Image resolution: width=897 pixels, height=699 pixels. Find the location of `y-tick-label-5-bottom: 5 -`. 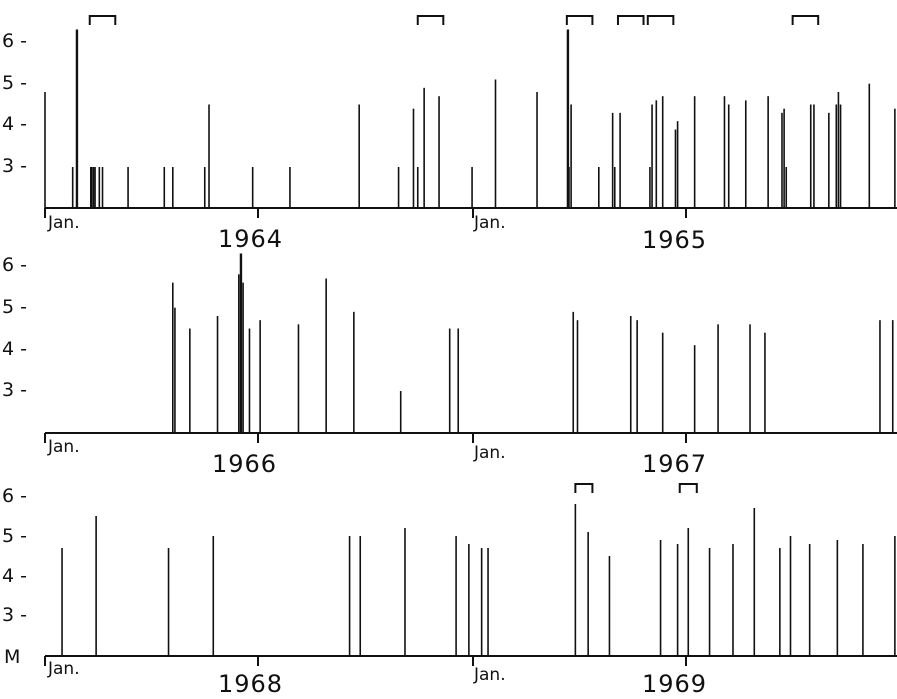

y-tick-label-5-bottom: 5 - is located at coordinates (14, 536).